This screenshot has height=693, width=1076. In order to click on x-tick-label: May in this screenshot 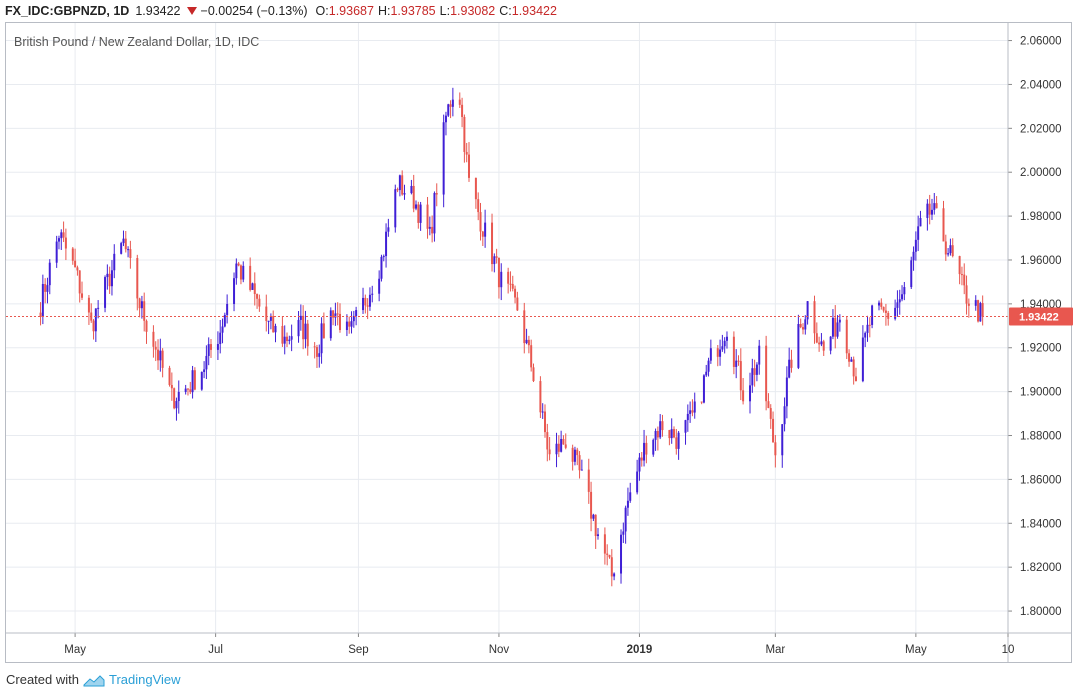, I will do `click(916, 650)`.